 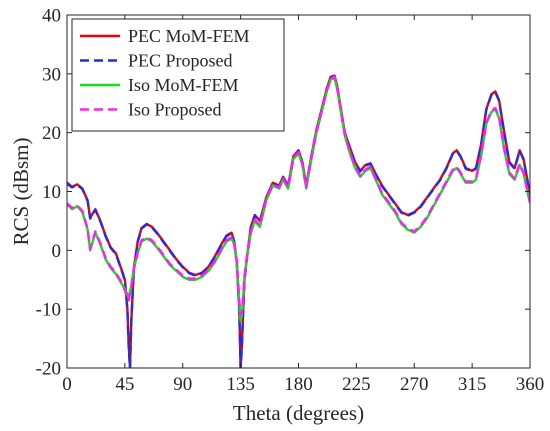 I want to click on x-tick-label: 180, so click(x=298, y=384).